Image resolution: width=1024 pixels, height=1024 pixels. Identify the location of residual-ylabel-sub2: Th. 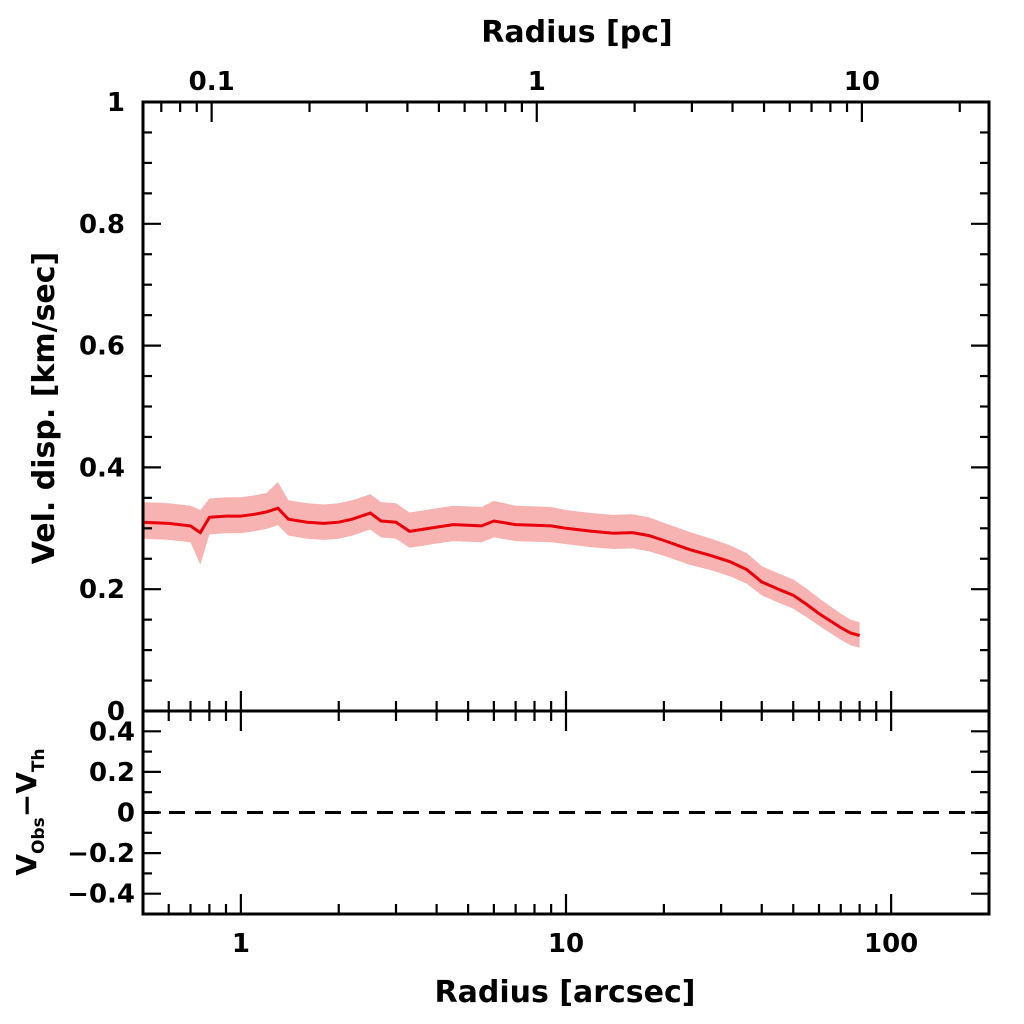
(39, 760).